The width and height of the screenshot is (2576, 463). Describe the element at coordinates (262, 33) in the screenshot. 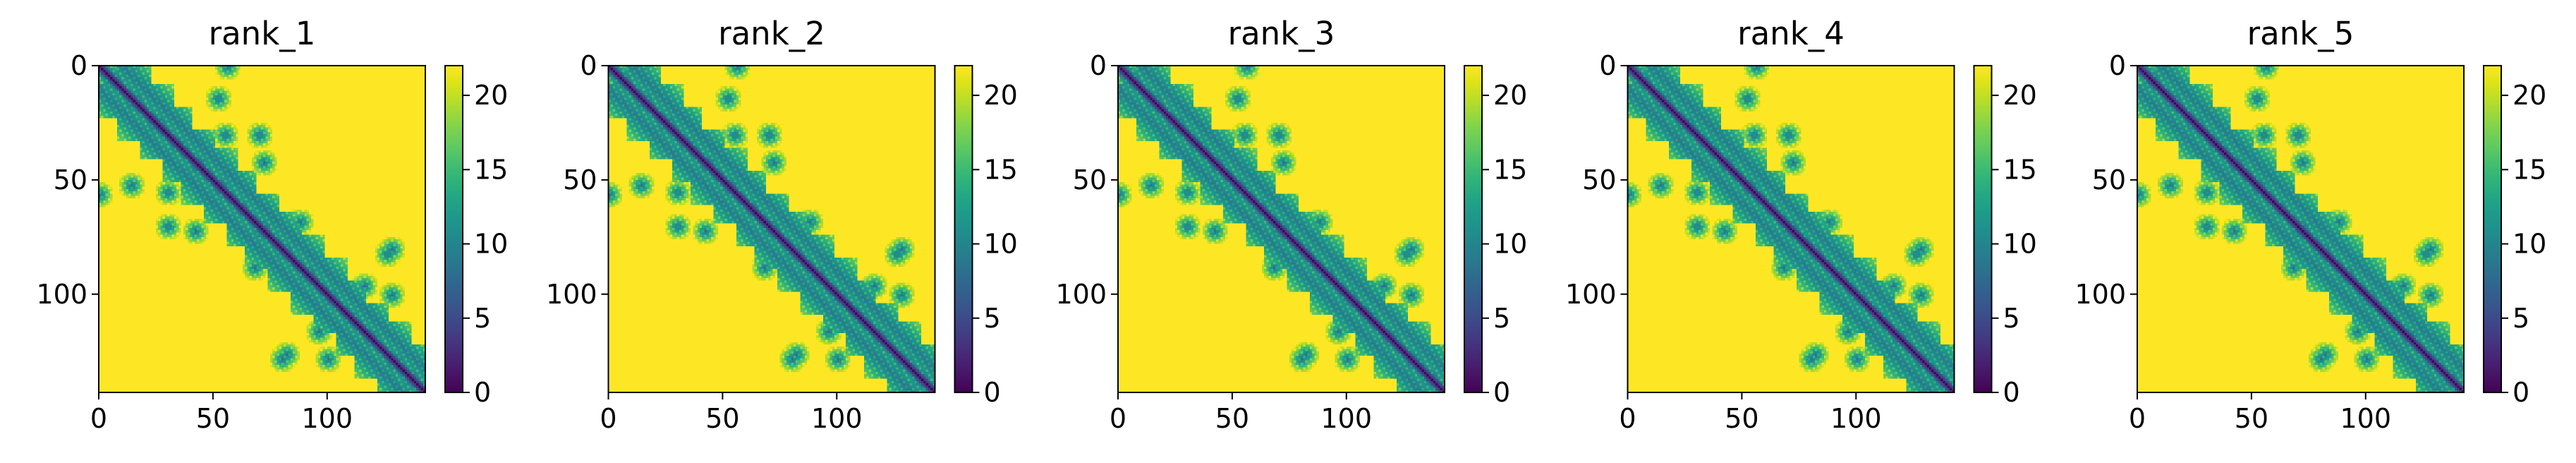

I see `panel-title: rank_1` at that location.